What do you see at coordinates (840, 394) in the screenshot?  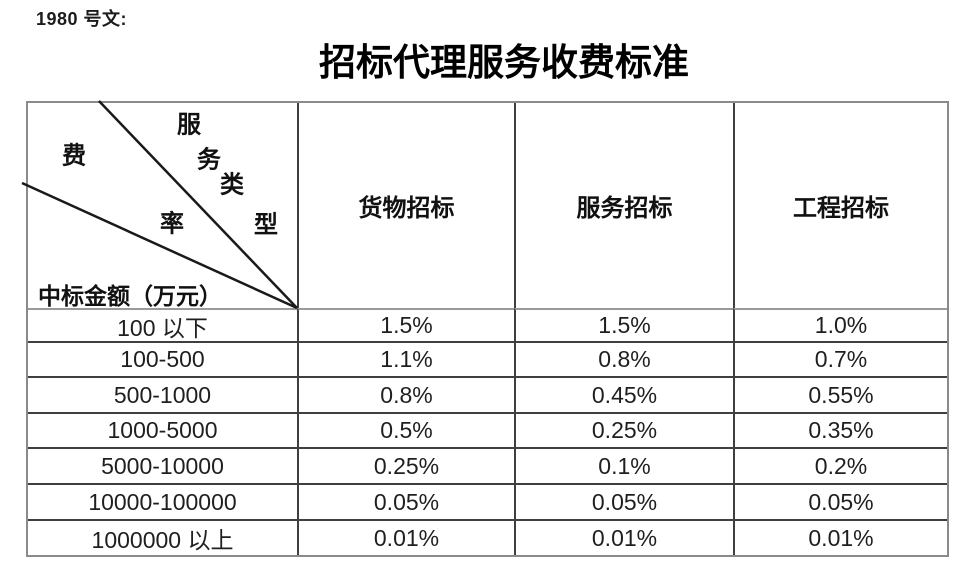 I see `rate-cell: 0.55%` at bounding box center [840, 394].